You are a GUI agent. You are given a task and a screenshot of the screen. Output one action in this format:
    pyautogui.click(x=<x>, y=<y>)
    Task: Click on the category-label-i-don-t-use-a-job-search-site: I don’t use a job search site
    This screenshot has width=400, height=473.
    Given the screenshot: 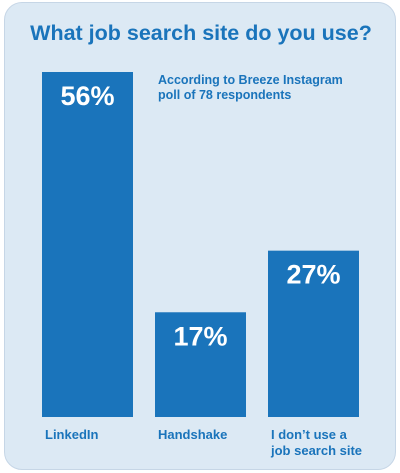 What is the action you would take?
    pyautogui.click(x=316, y=442)
    